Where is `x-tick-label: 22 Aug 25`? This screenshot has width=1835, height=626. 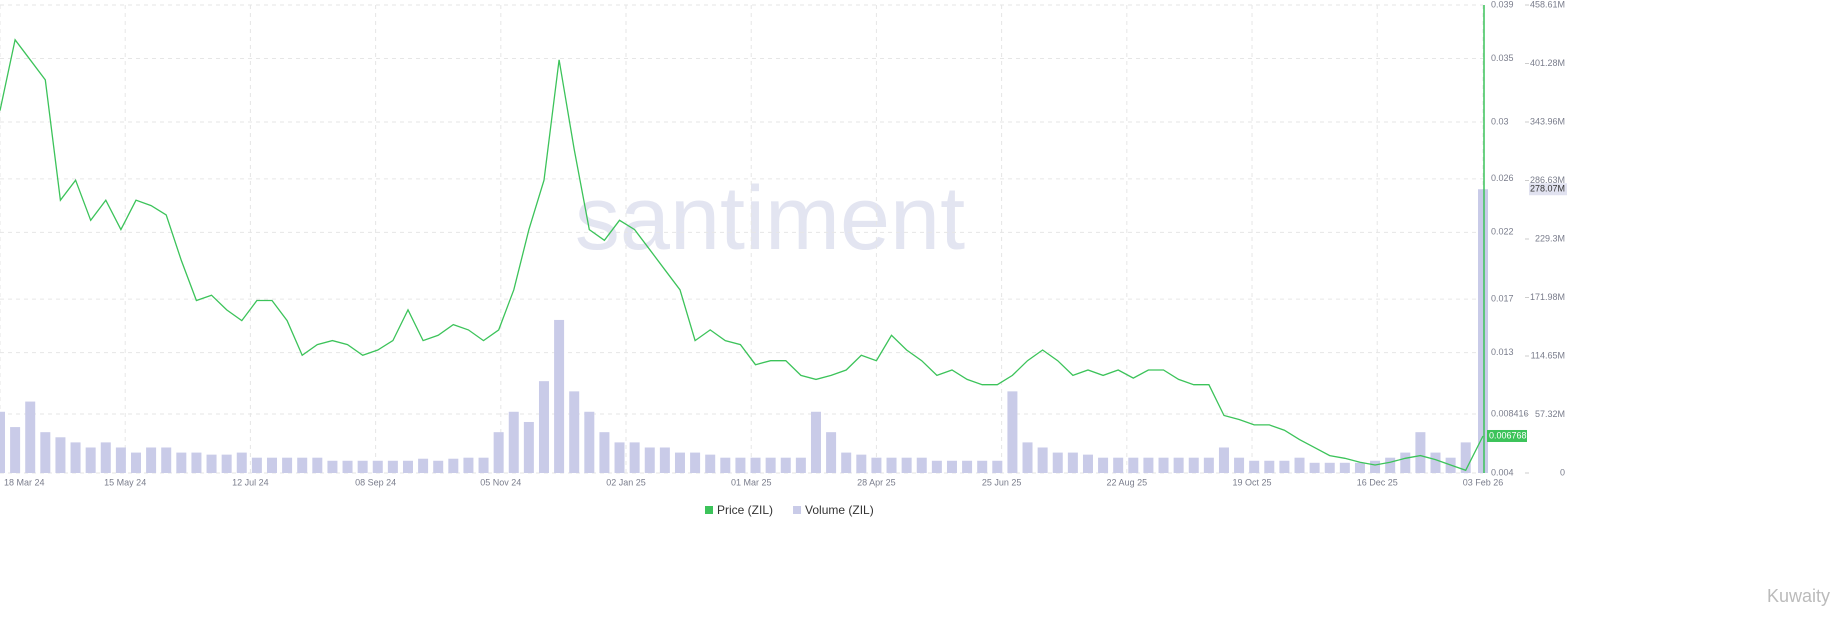
x-tick-label: 22 Aug 25 is located at coordinates (1127, 482).